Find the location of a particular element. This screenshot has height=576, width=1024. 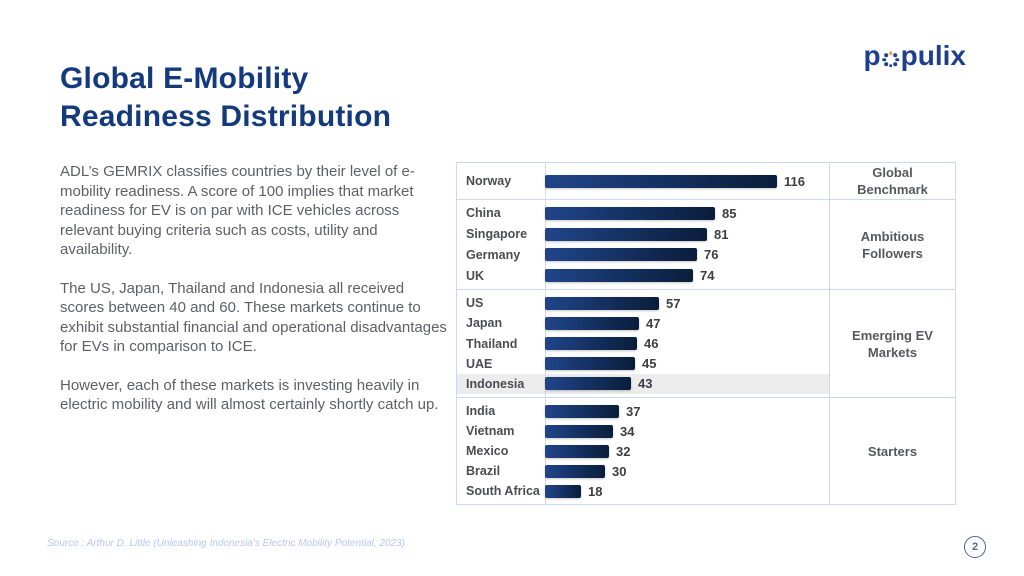

score-value: 74 is located at coordinates (707, 276).